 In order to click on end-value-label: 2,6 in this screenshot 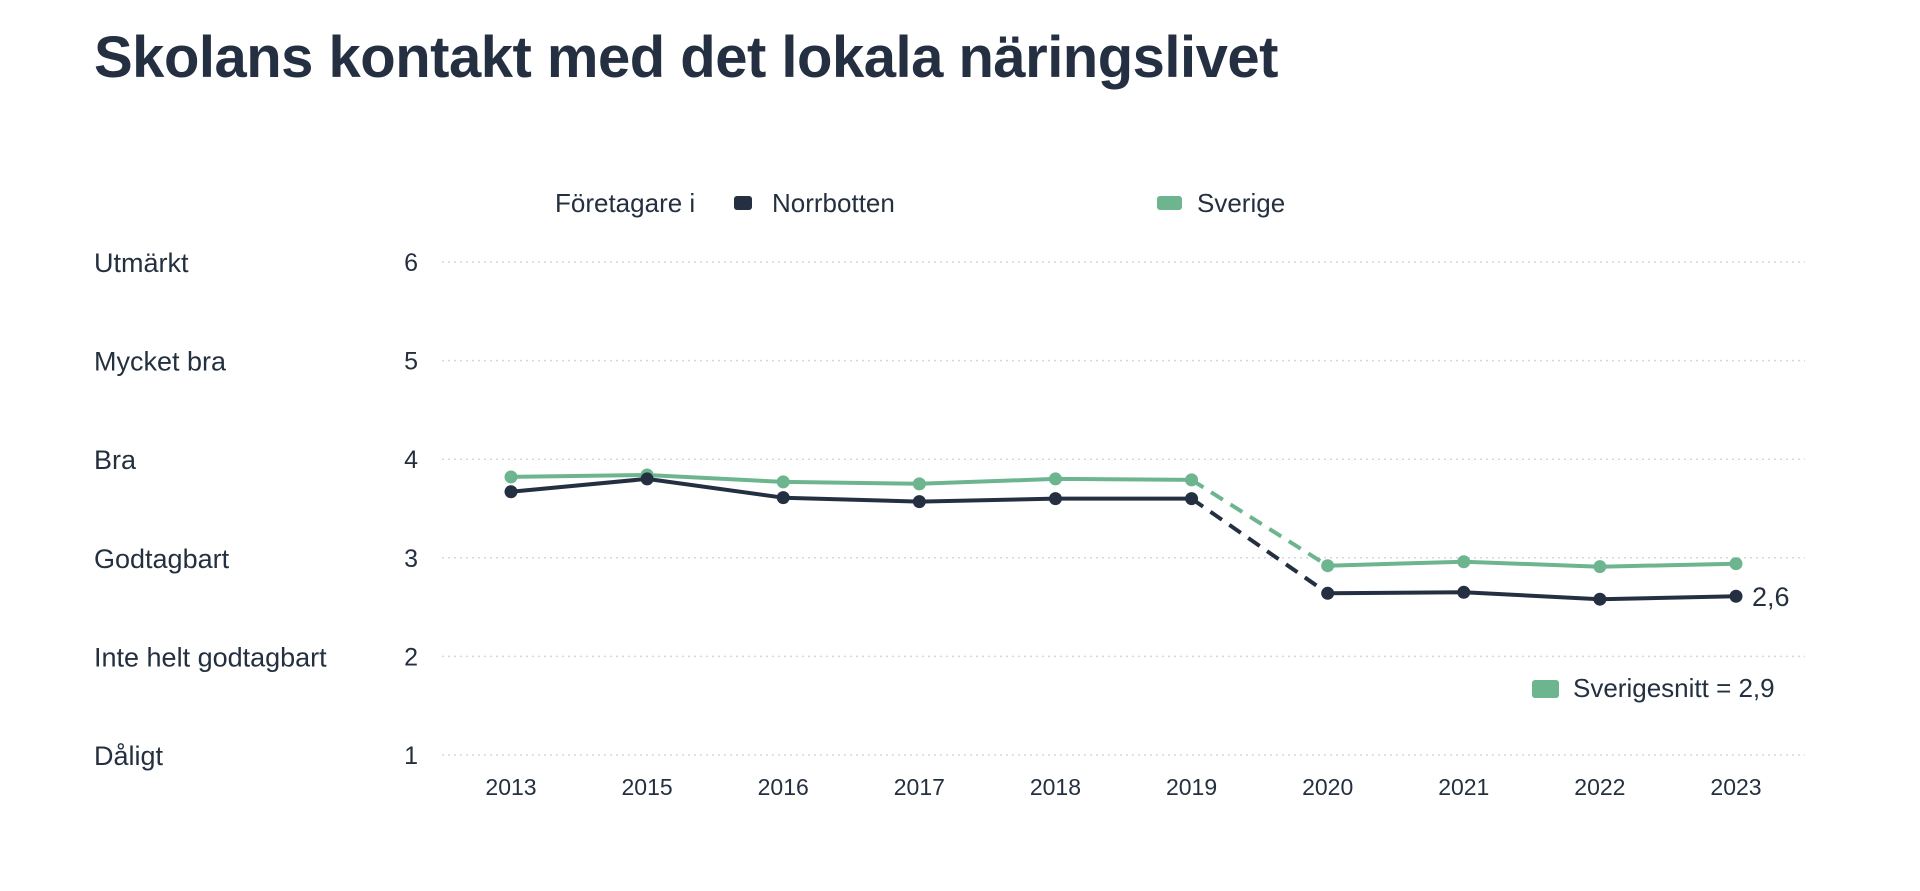, I will do `click(1771, 597)`.